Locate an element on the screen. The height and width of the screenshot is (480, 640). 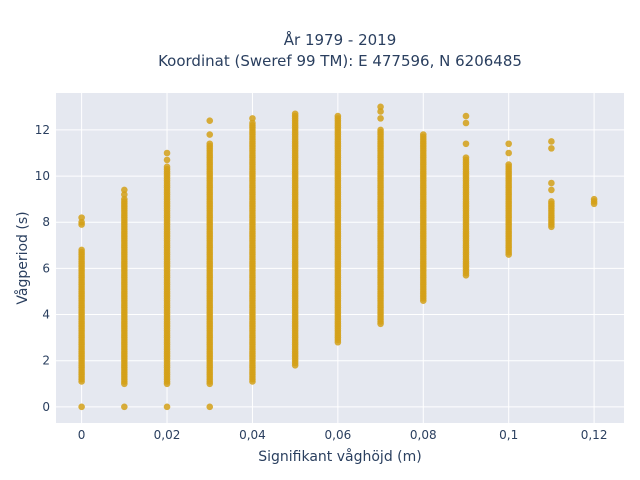
y-tick-label: 2 is located at coordinates (46, 361).